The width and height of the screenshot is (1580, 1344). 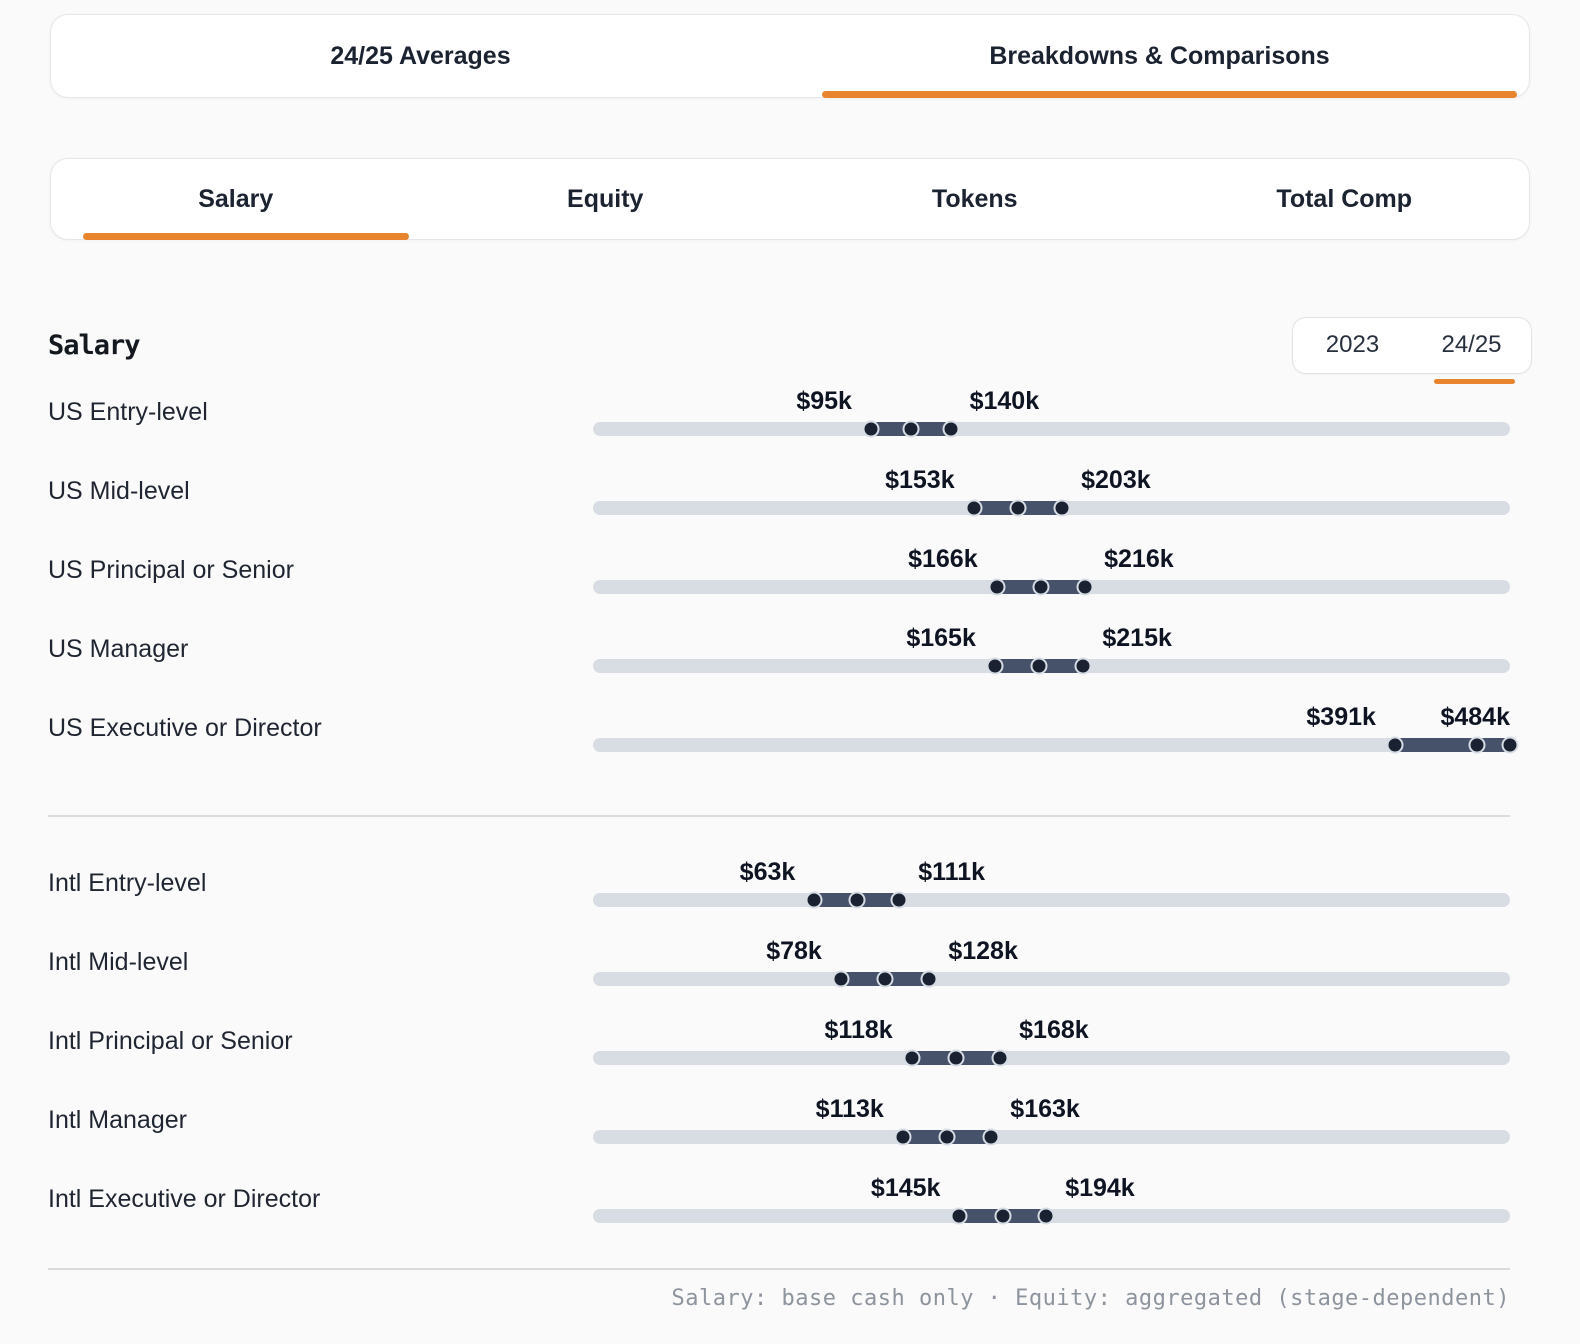 I want to click on salary-range-slider: $118k $168k, so click(x=1051, y=1054).